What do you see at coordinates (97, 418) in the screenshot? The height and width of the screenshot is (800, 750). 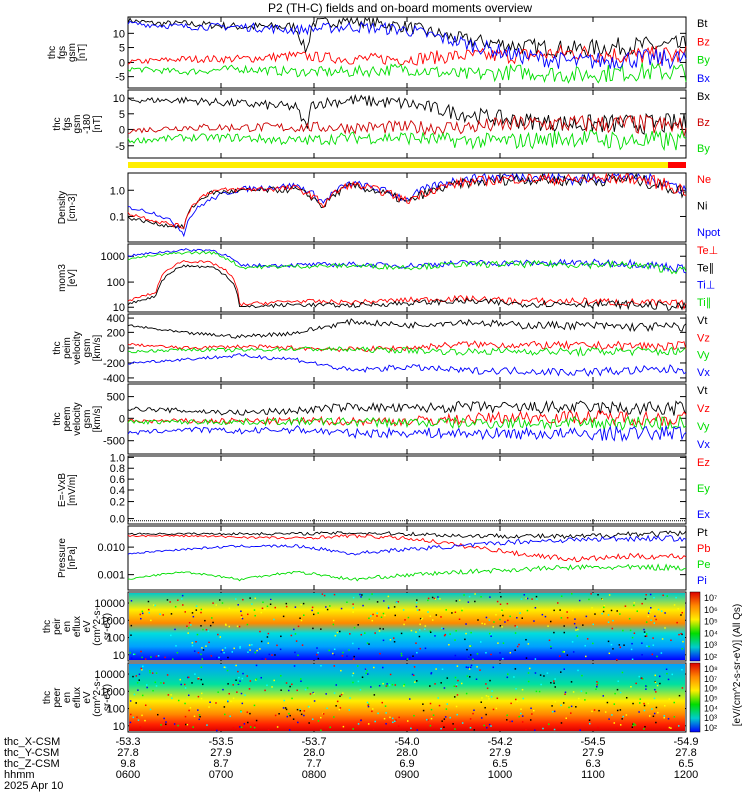 I see `y-axis-label: [km/s]` at bounding box center [97, 418].